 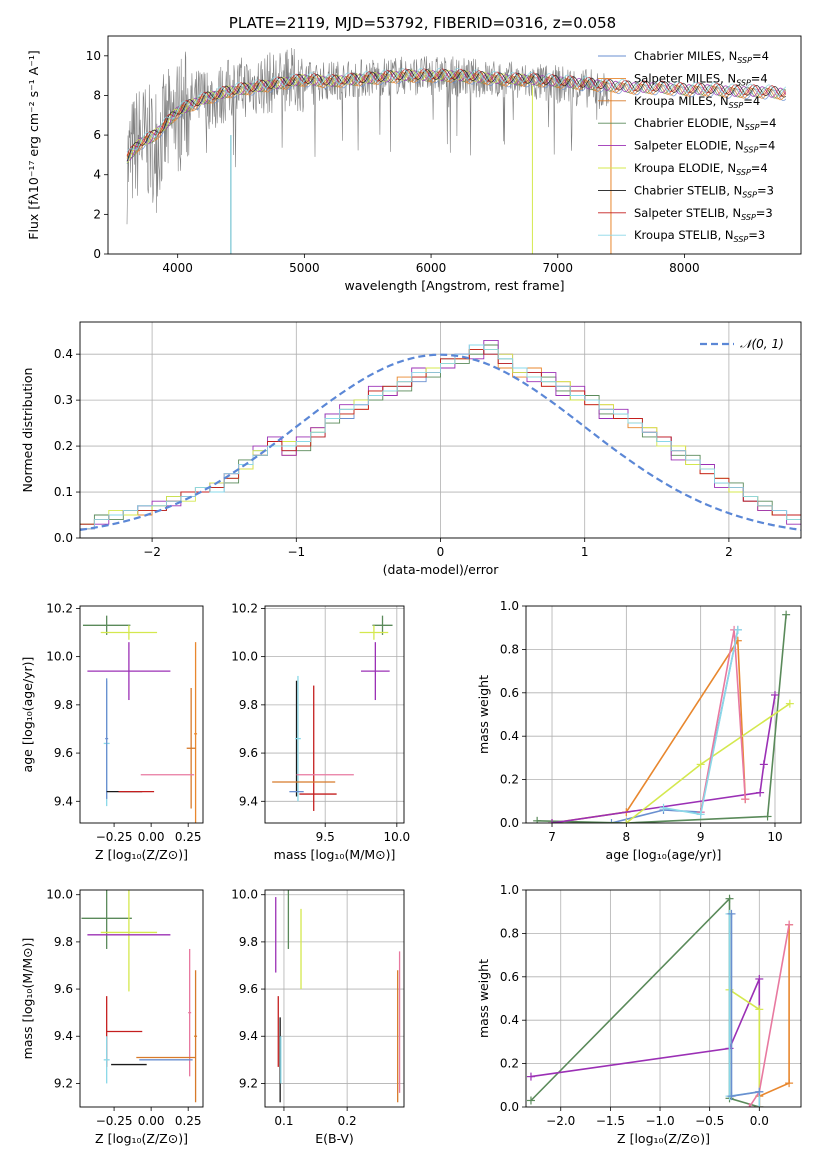 What do you see at coordinates (509, 693) in the screenshot?
I see `y-tick-label: 0.6` at bounding box center [509, 693].